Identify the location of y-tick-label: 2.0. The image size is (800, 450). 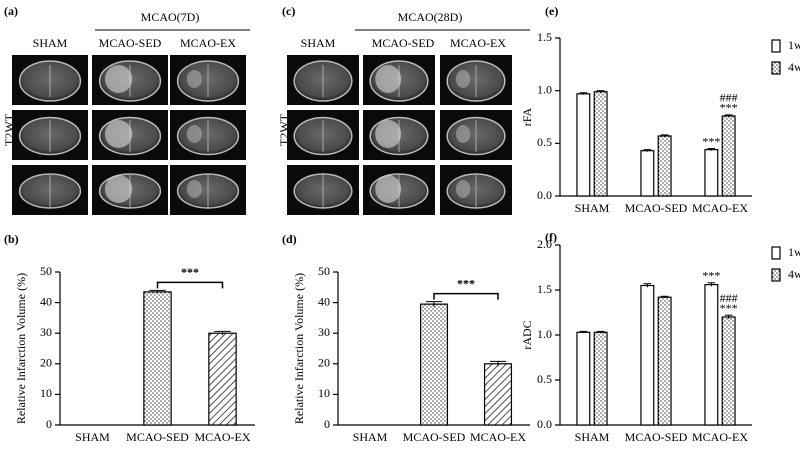
(544, 244).